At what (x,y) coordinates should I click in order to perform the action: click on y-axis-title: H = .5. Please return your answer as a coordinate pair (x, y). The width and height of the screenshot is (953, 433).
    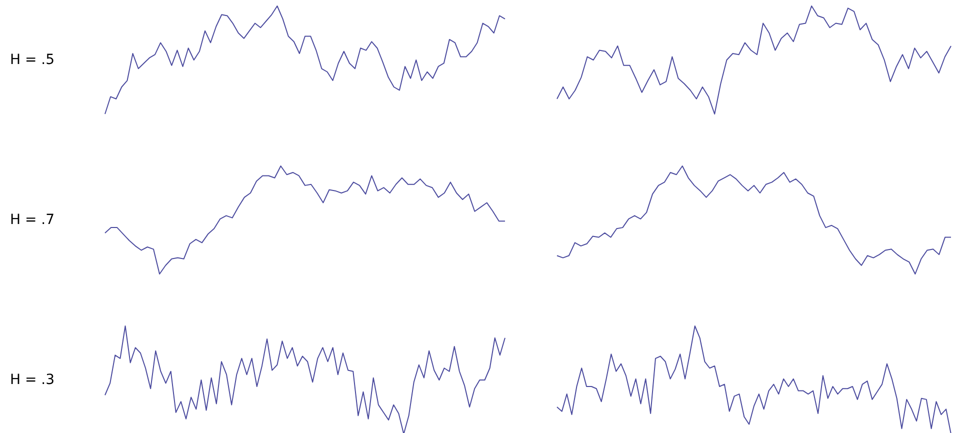
    Looking at the image, I should click on (32, 60).